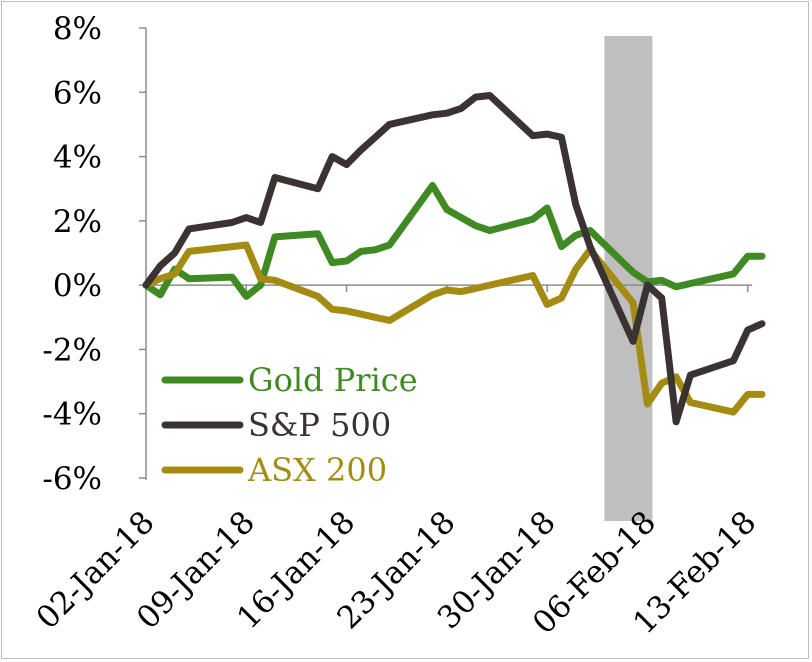  Describe the element at coordinates (72, 479) in the screenshot. I see `y-tick-label: -6%` at that location.